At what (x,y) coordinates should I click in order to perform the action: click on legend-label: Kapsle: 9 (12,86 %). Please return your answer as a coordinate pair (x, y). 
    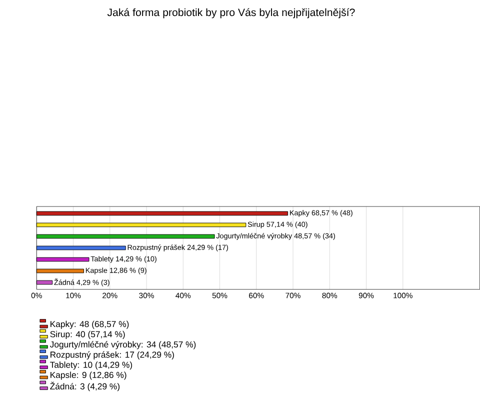
    Looking at the image, I should click on (88, 376).